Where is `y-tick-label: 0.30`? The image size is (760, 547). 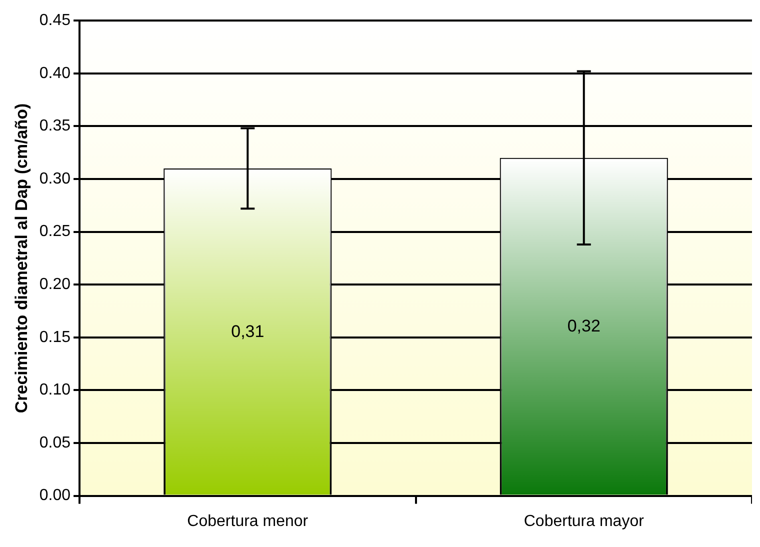 y-tick-label: 0.30 is located at coordinates (55, 179).